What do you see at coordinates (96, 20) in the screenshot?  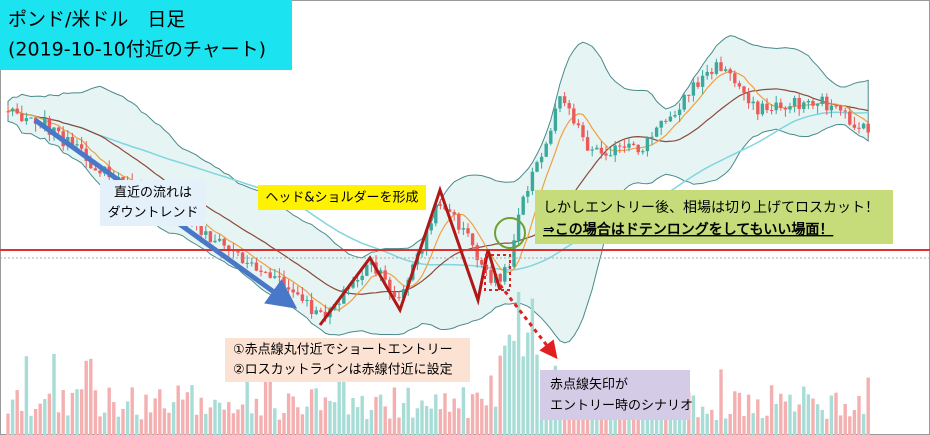 I see `title: ポンド/米ドル 日足` at bounding box center [96, 20].